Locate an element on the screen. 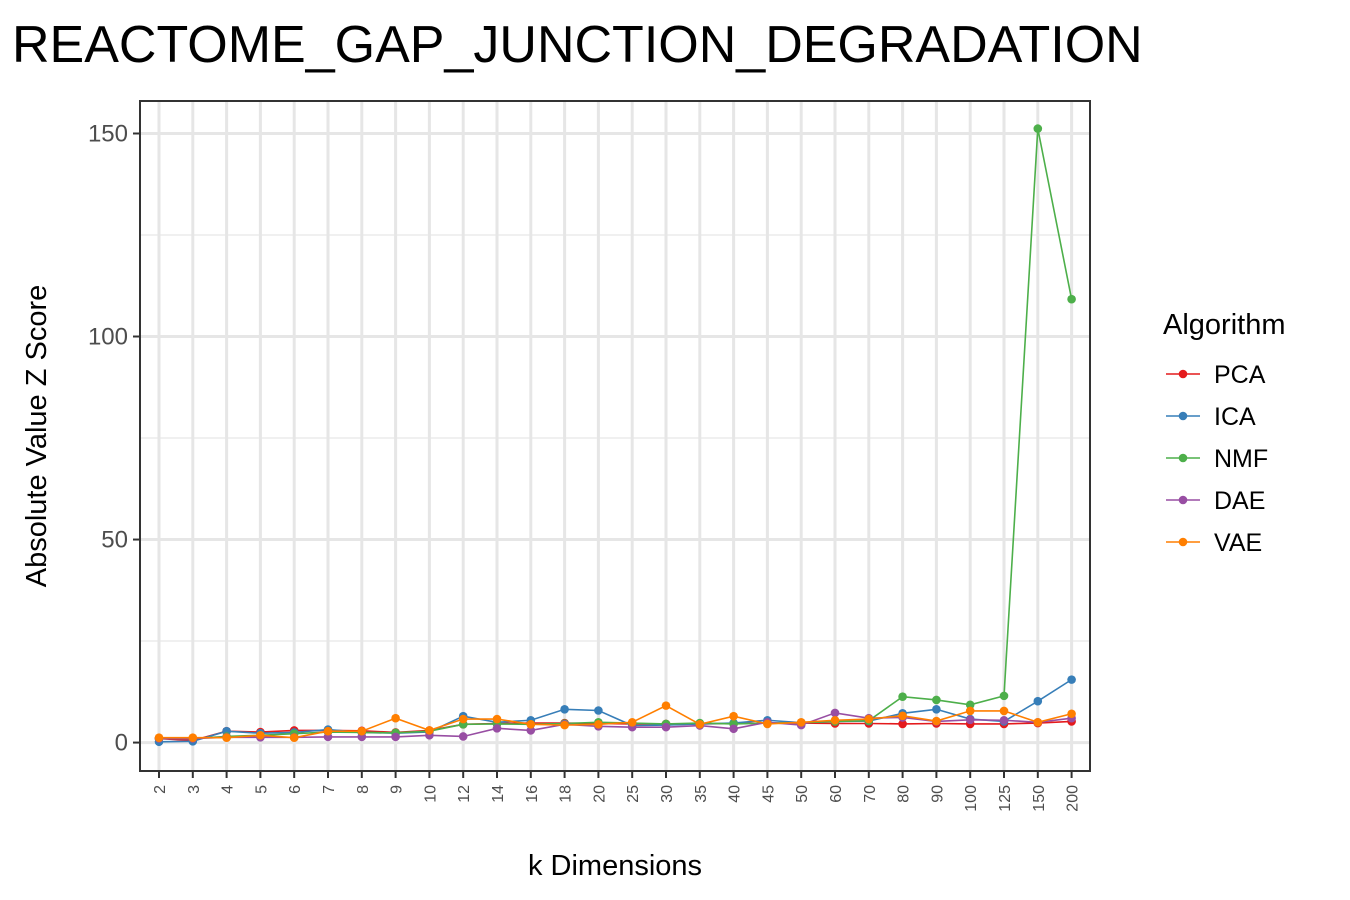 This screenshot has width=1350, height=900. x-tick-label: 80 is located at coordinates (904, 794).